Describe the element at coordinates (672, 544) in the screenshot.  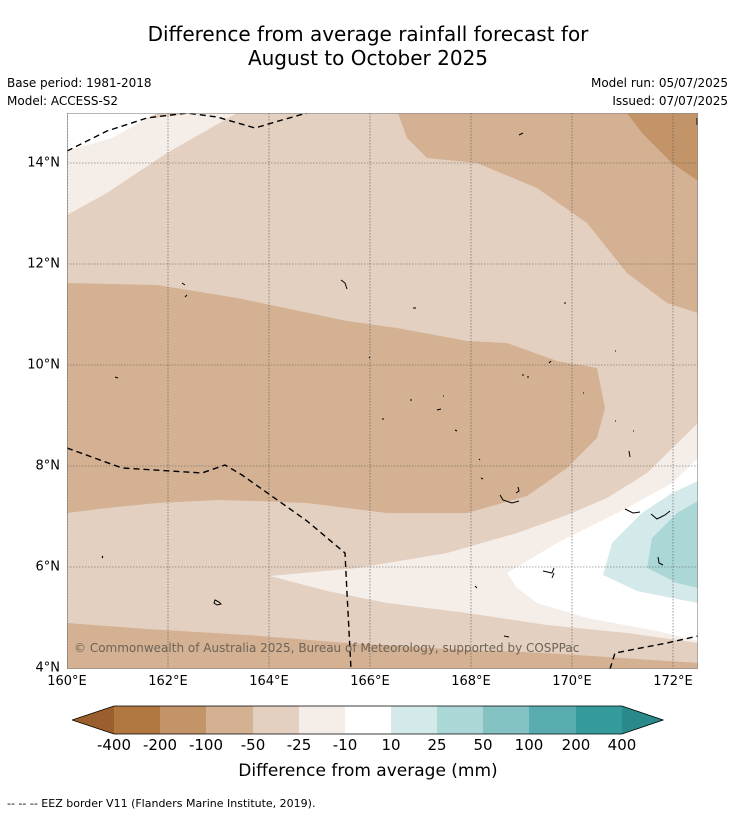
I see `region-wet` at that location.